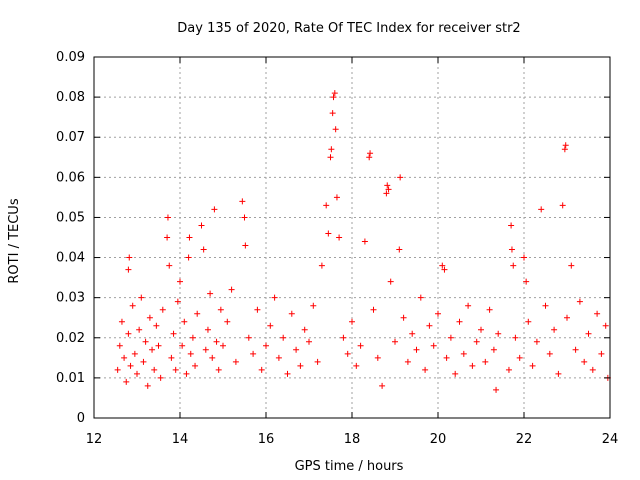 The width and height of the screenshot is (640, 480). I want to click on x-tick-label: 24, so click(610, 439).